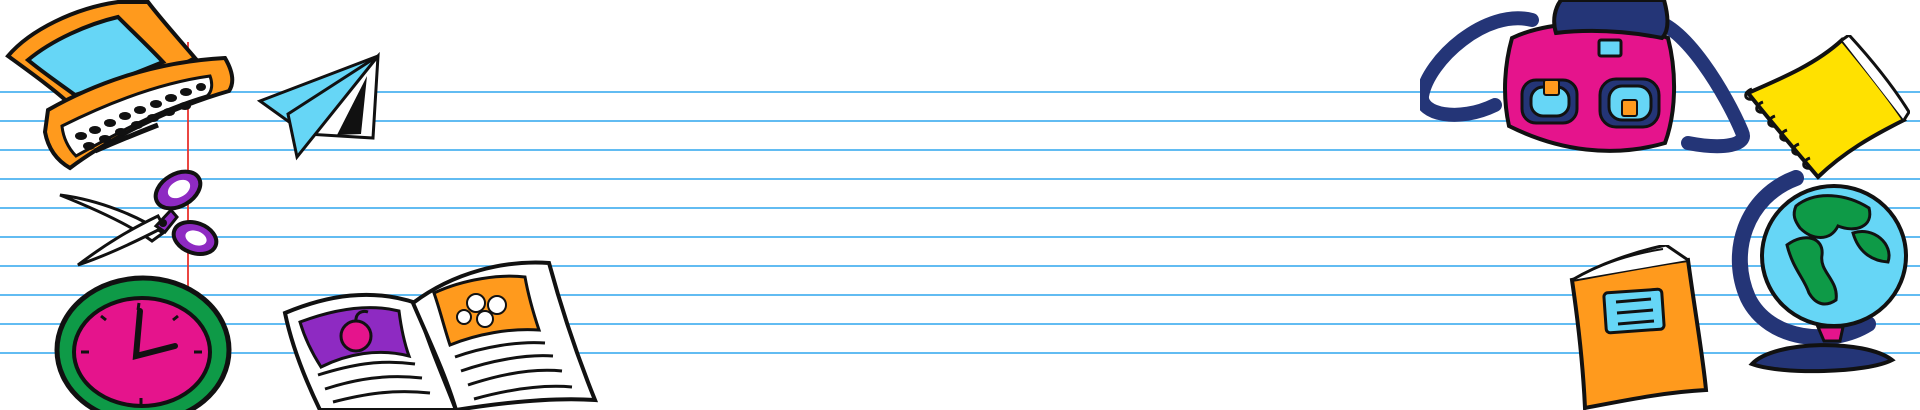  Describe the element at coordinates (318, 106) in the screenshot. I see `paper-plane-icon` at that location.